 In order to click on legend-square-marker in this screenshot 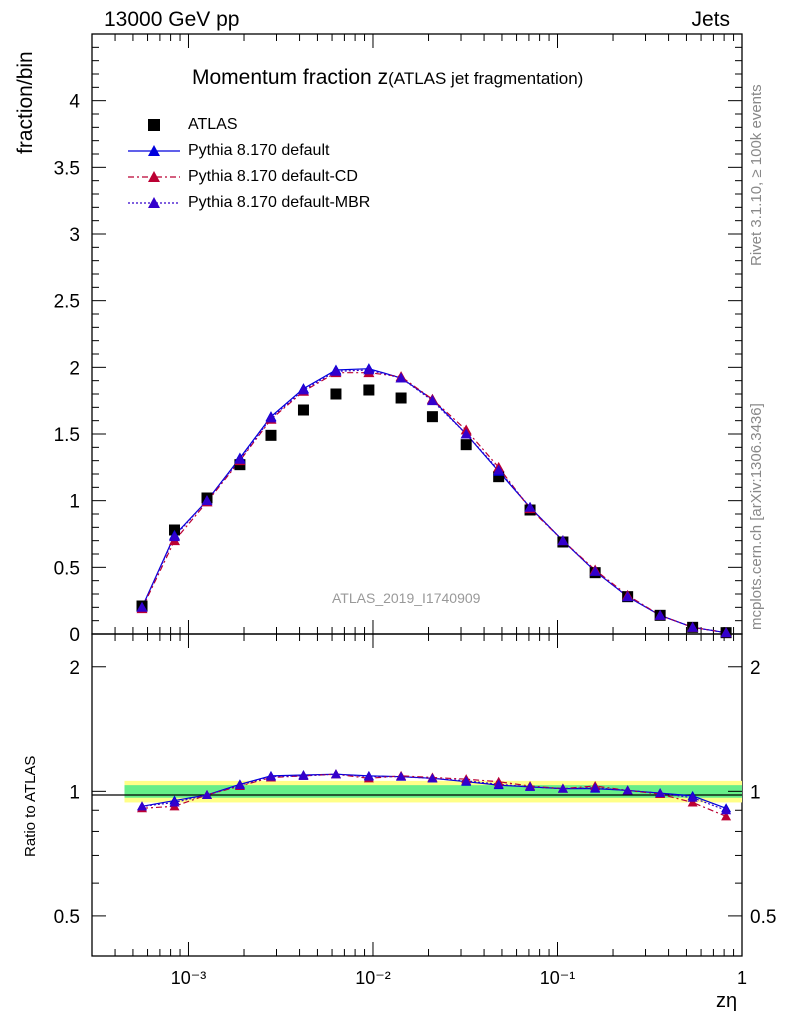, I will do `click(154, 125)`.